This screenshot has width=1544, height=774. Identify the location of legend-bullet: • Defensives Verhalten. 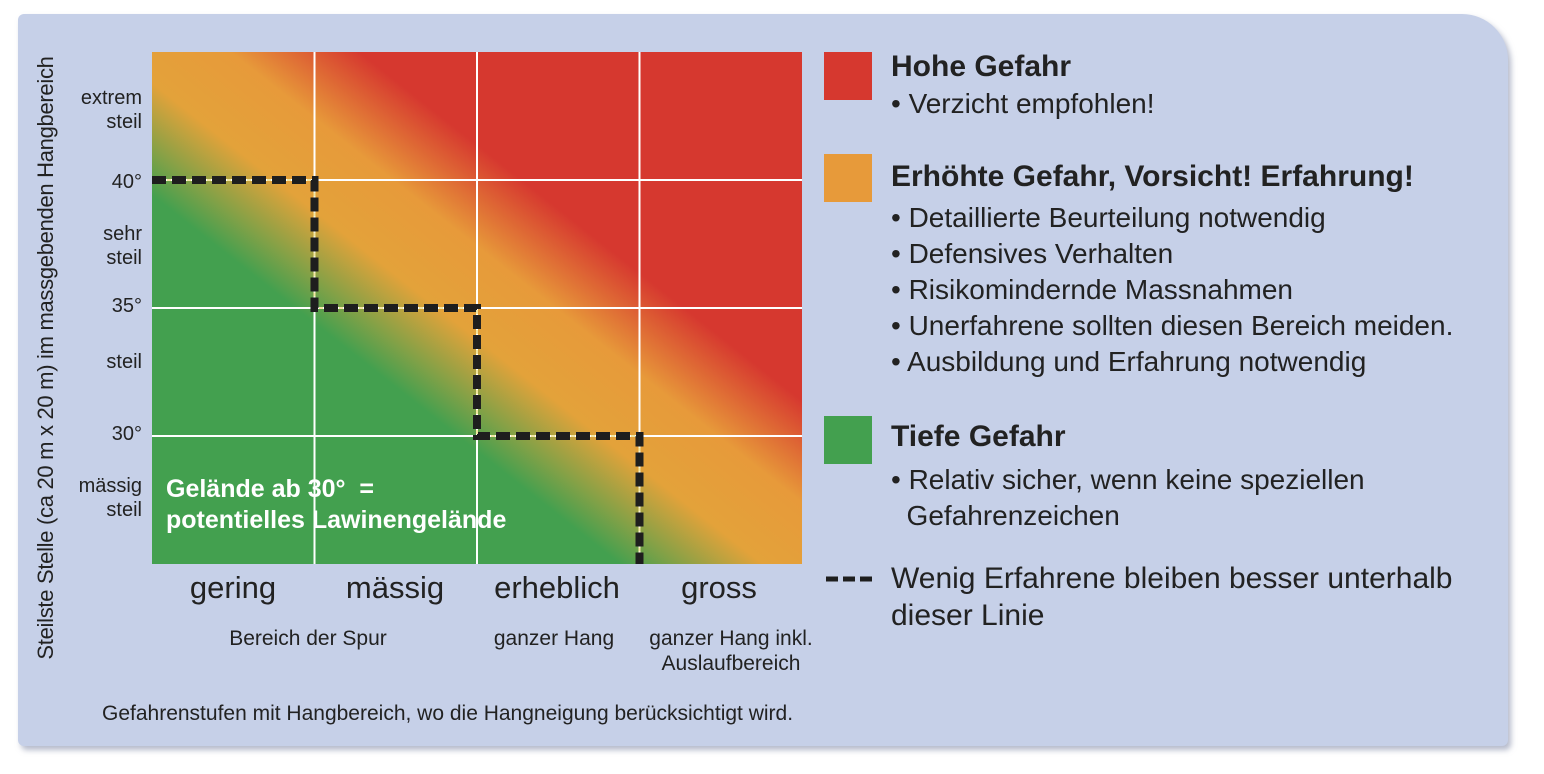
(1032, 253).